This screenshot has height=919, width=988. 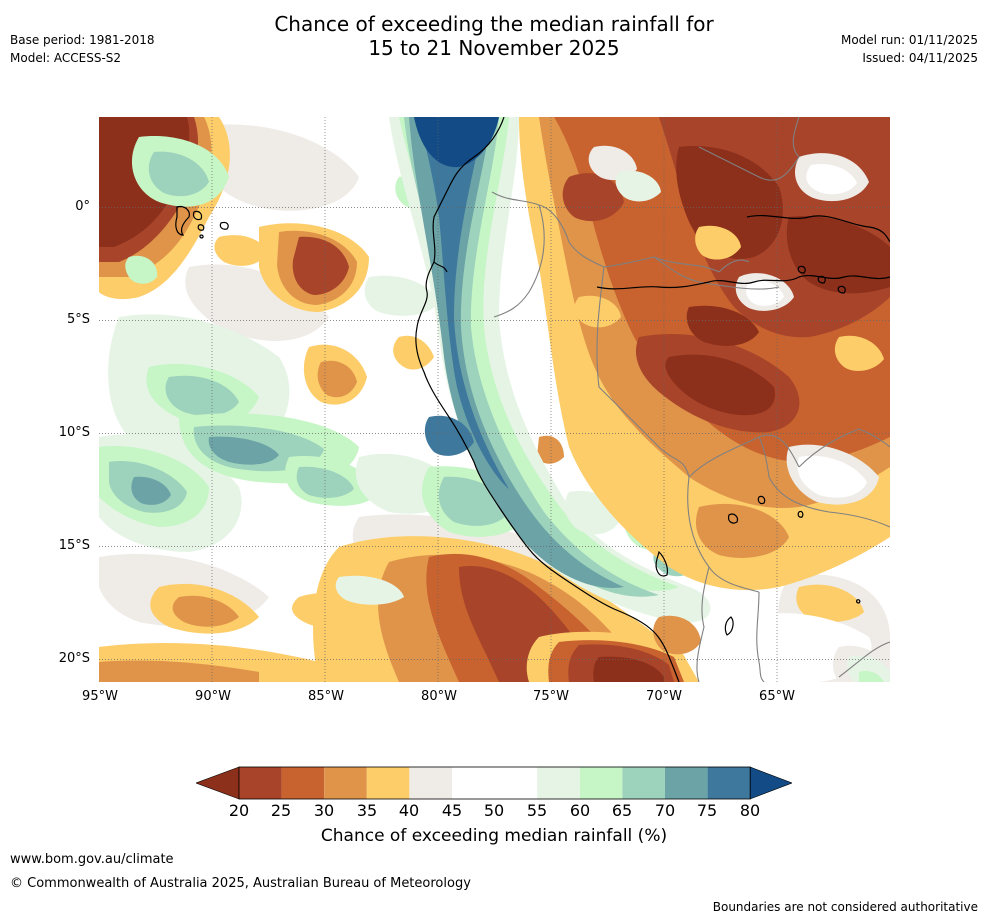 I want to click on colorbar-over-arrow, so click(x=770, y=783).